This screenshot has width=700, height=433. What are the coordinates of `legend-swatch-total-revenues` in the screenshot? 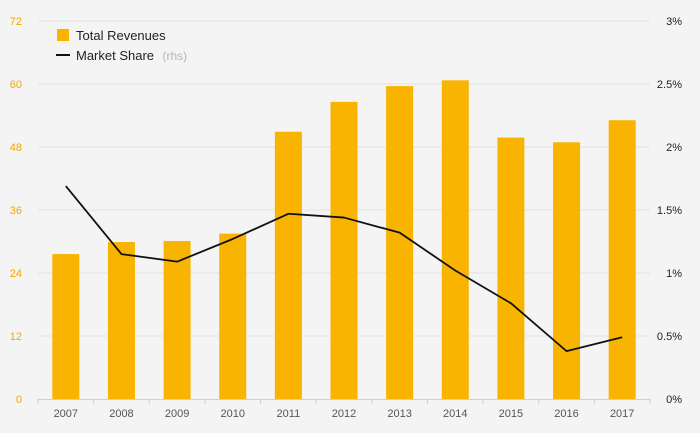 It's located at (63, 35).